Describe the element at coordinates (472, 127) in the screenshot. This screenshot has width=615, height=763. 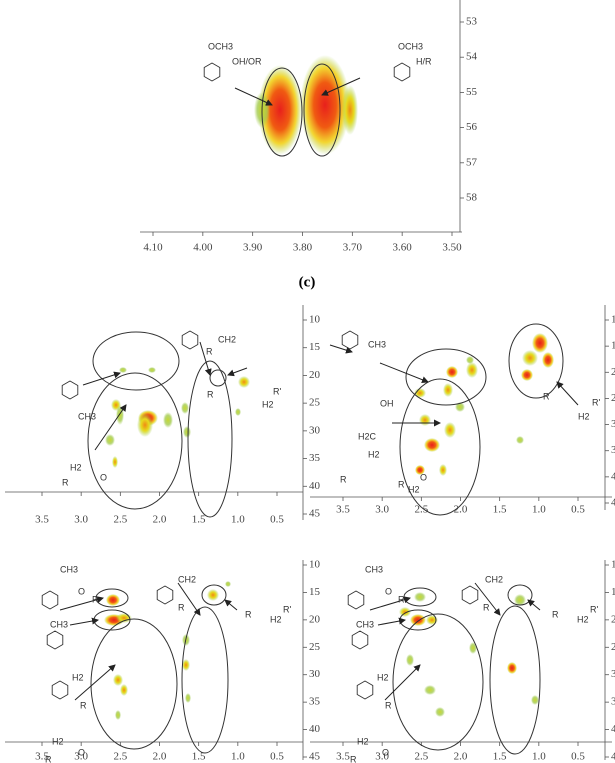
I see `y-tick-label: 56` at that location.